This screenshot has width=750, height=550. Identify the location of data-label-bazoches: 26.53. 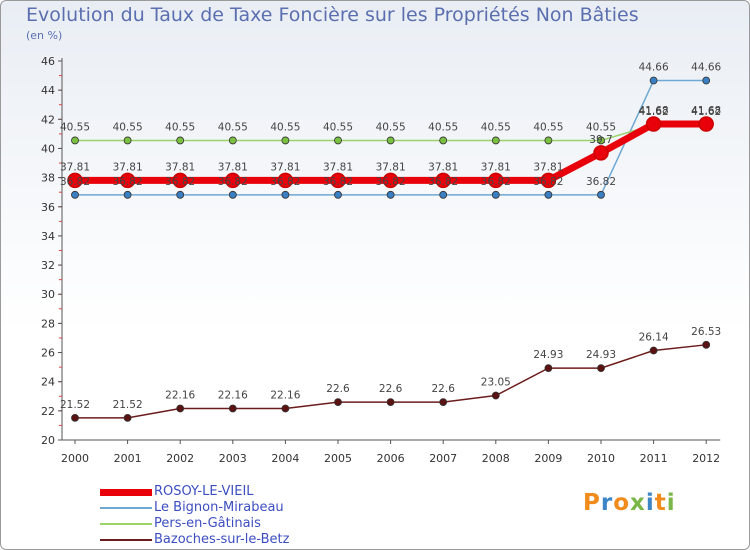
(706, 332).